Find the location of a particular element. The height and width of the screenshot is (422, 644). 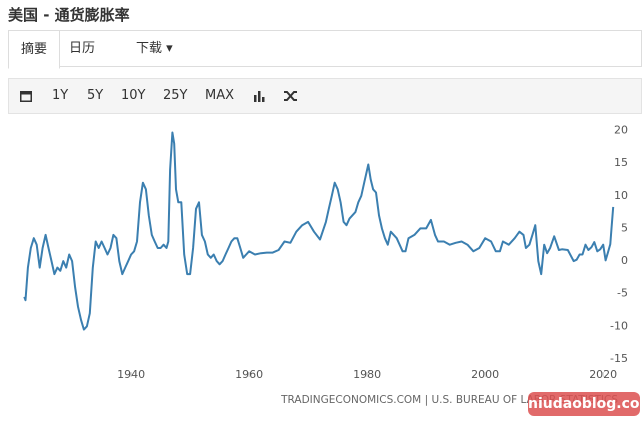

x-tick-label: 1980 is located at coordinates (367, 374).